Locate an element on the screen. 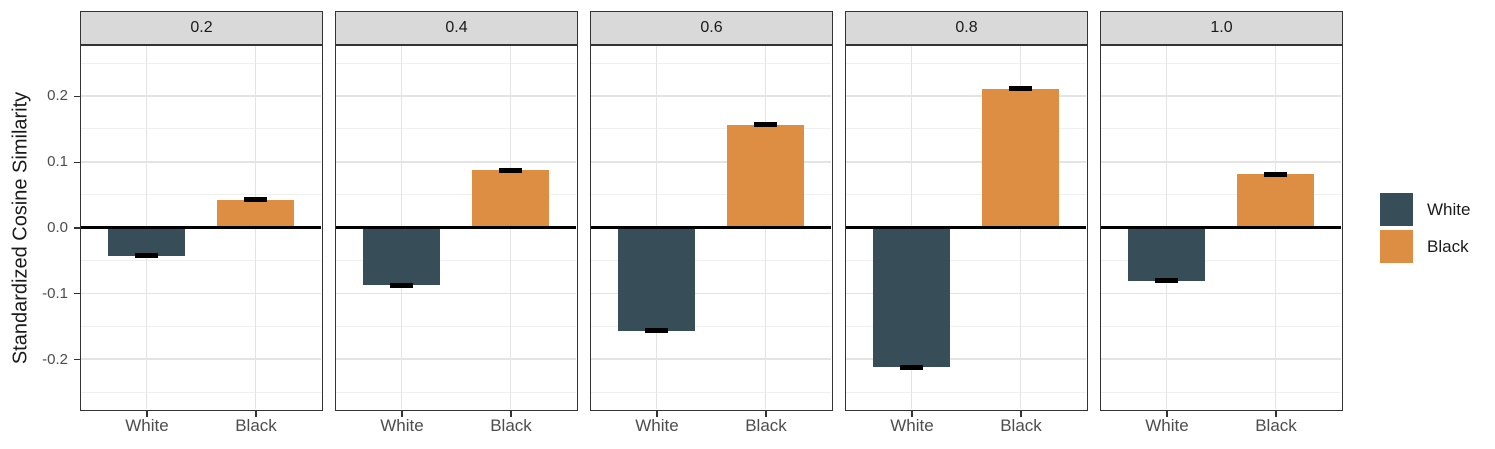 The image size is (1495, 449). legend-label-white: White is located at coordinates (1449, 209).